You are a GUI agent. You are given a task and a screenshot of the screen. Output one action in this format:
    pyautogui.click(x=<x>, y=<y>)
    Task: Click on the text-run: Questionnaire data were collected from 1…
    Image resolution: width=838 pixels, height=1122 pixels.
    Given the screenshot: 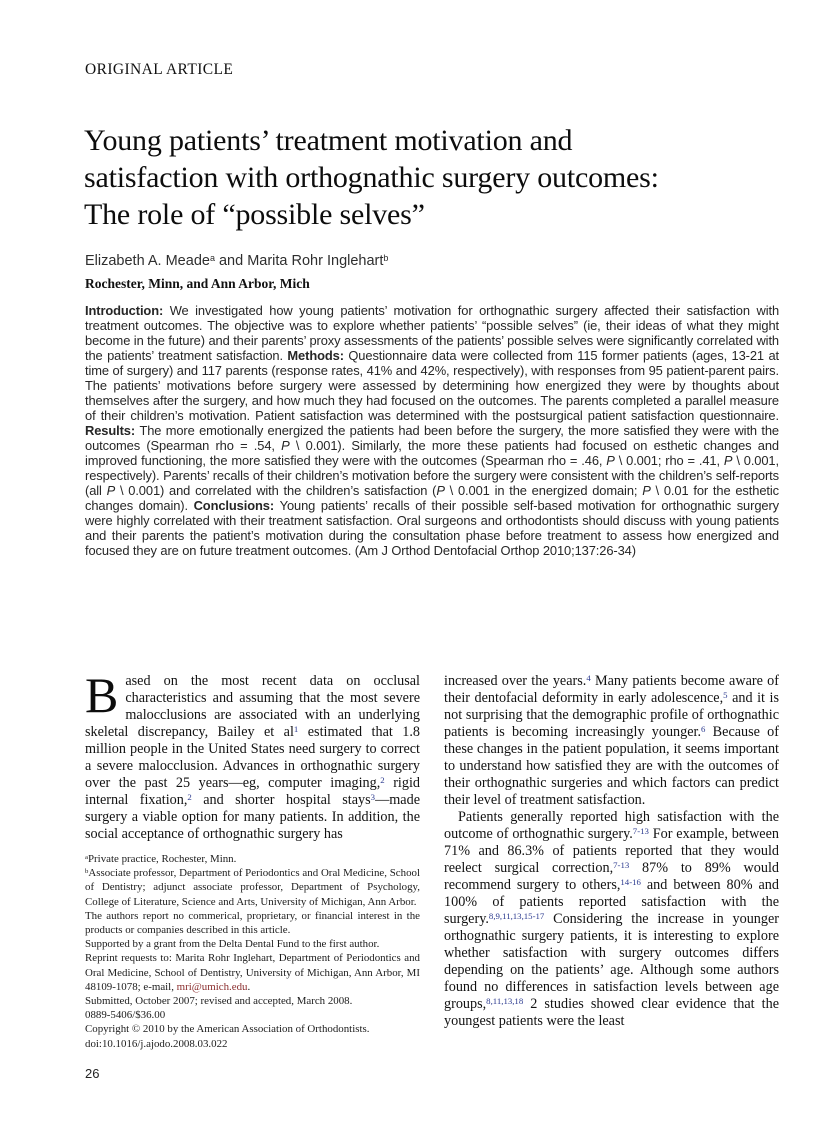 What is the action you would take?
    pyautogui.click(x=432, y=385)
    